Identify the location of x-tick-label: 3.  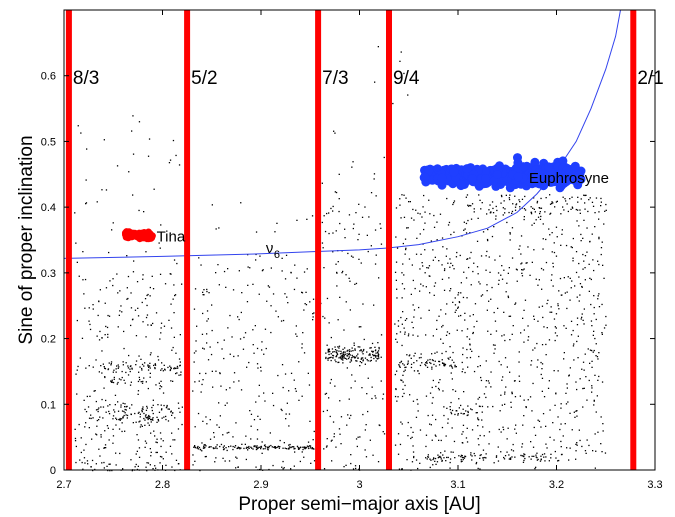
(359, 485).